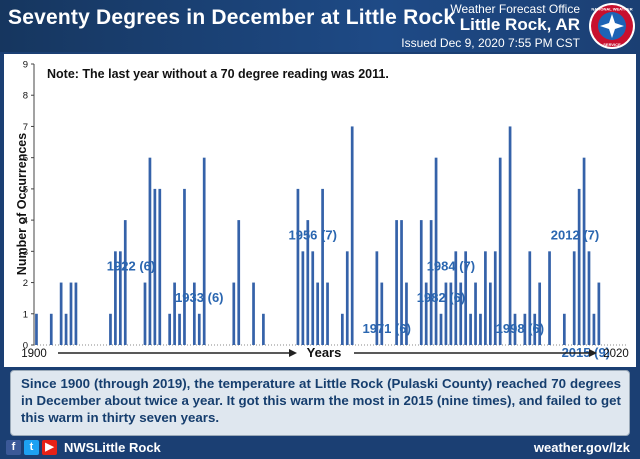 This screenshot has height=459, width=640. What do you see at coordinates (25, 158) in the screenshot?
I see `y-tick-label: 6` at bounding box center [25, 158].